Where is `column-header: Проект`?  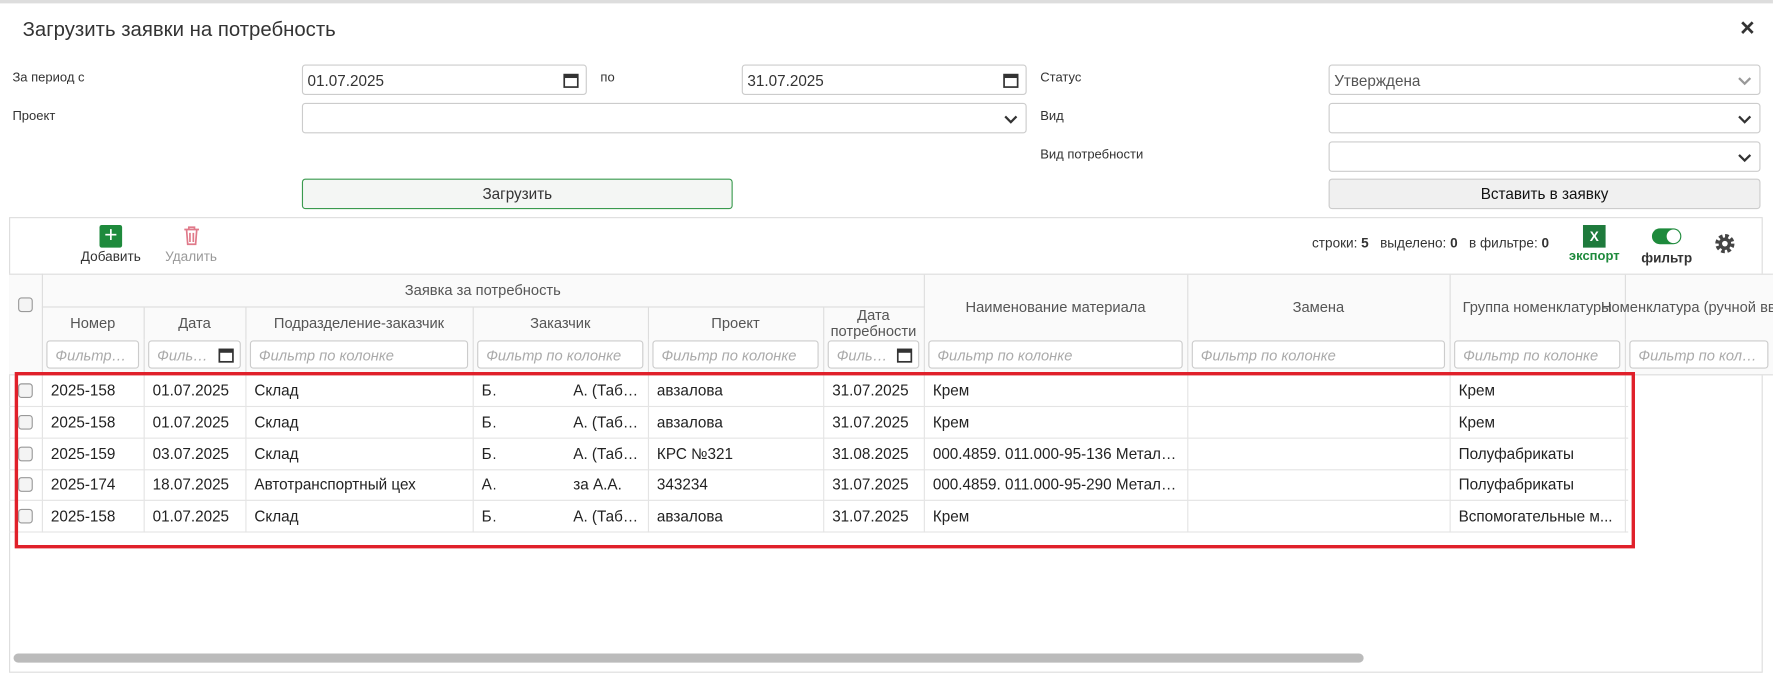 column-header: Проект is located at coordinates (736, 323).